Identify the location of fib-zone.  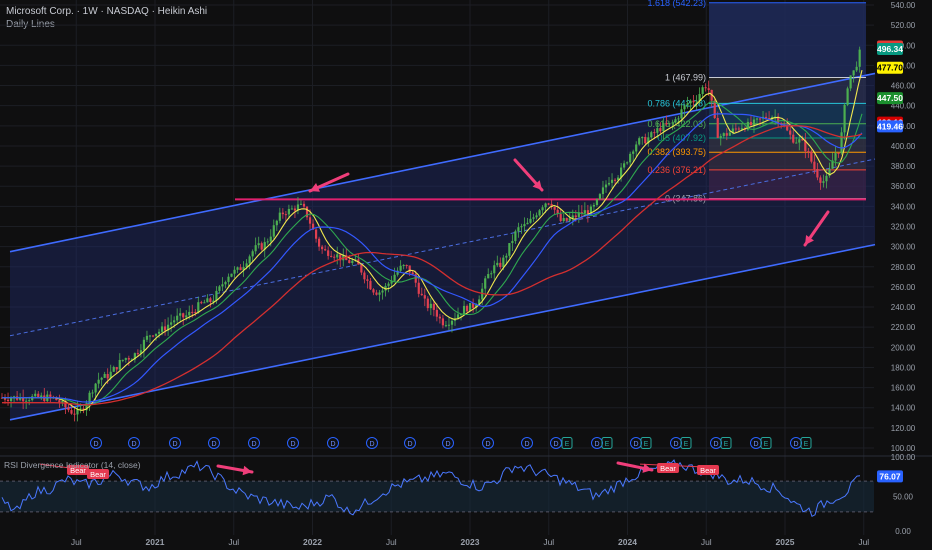
(787, 184).